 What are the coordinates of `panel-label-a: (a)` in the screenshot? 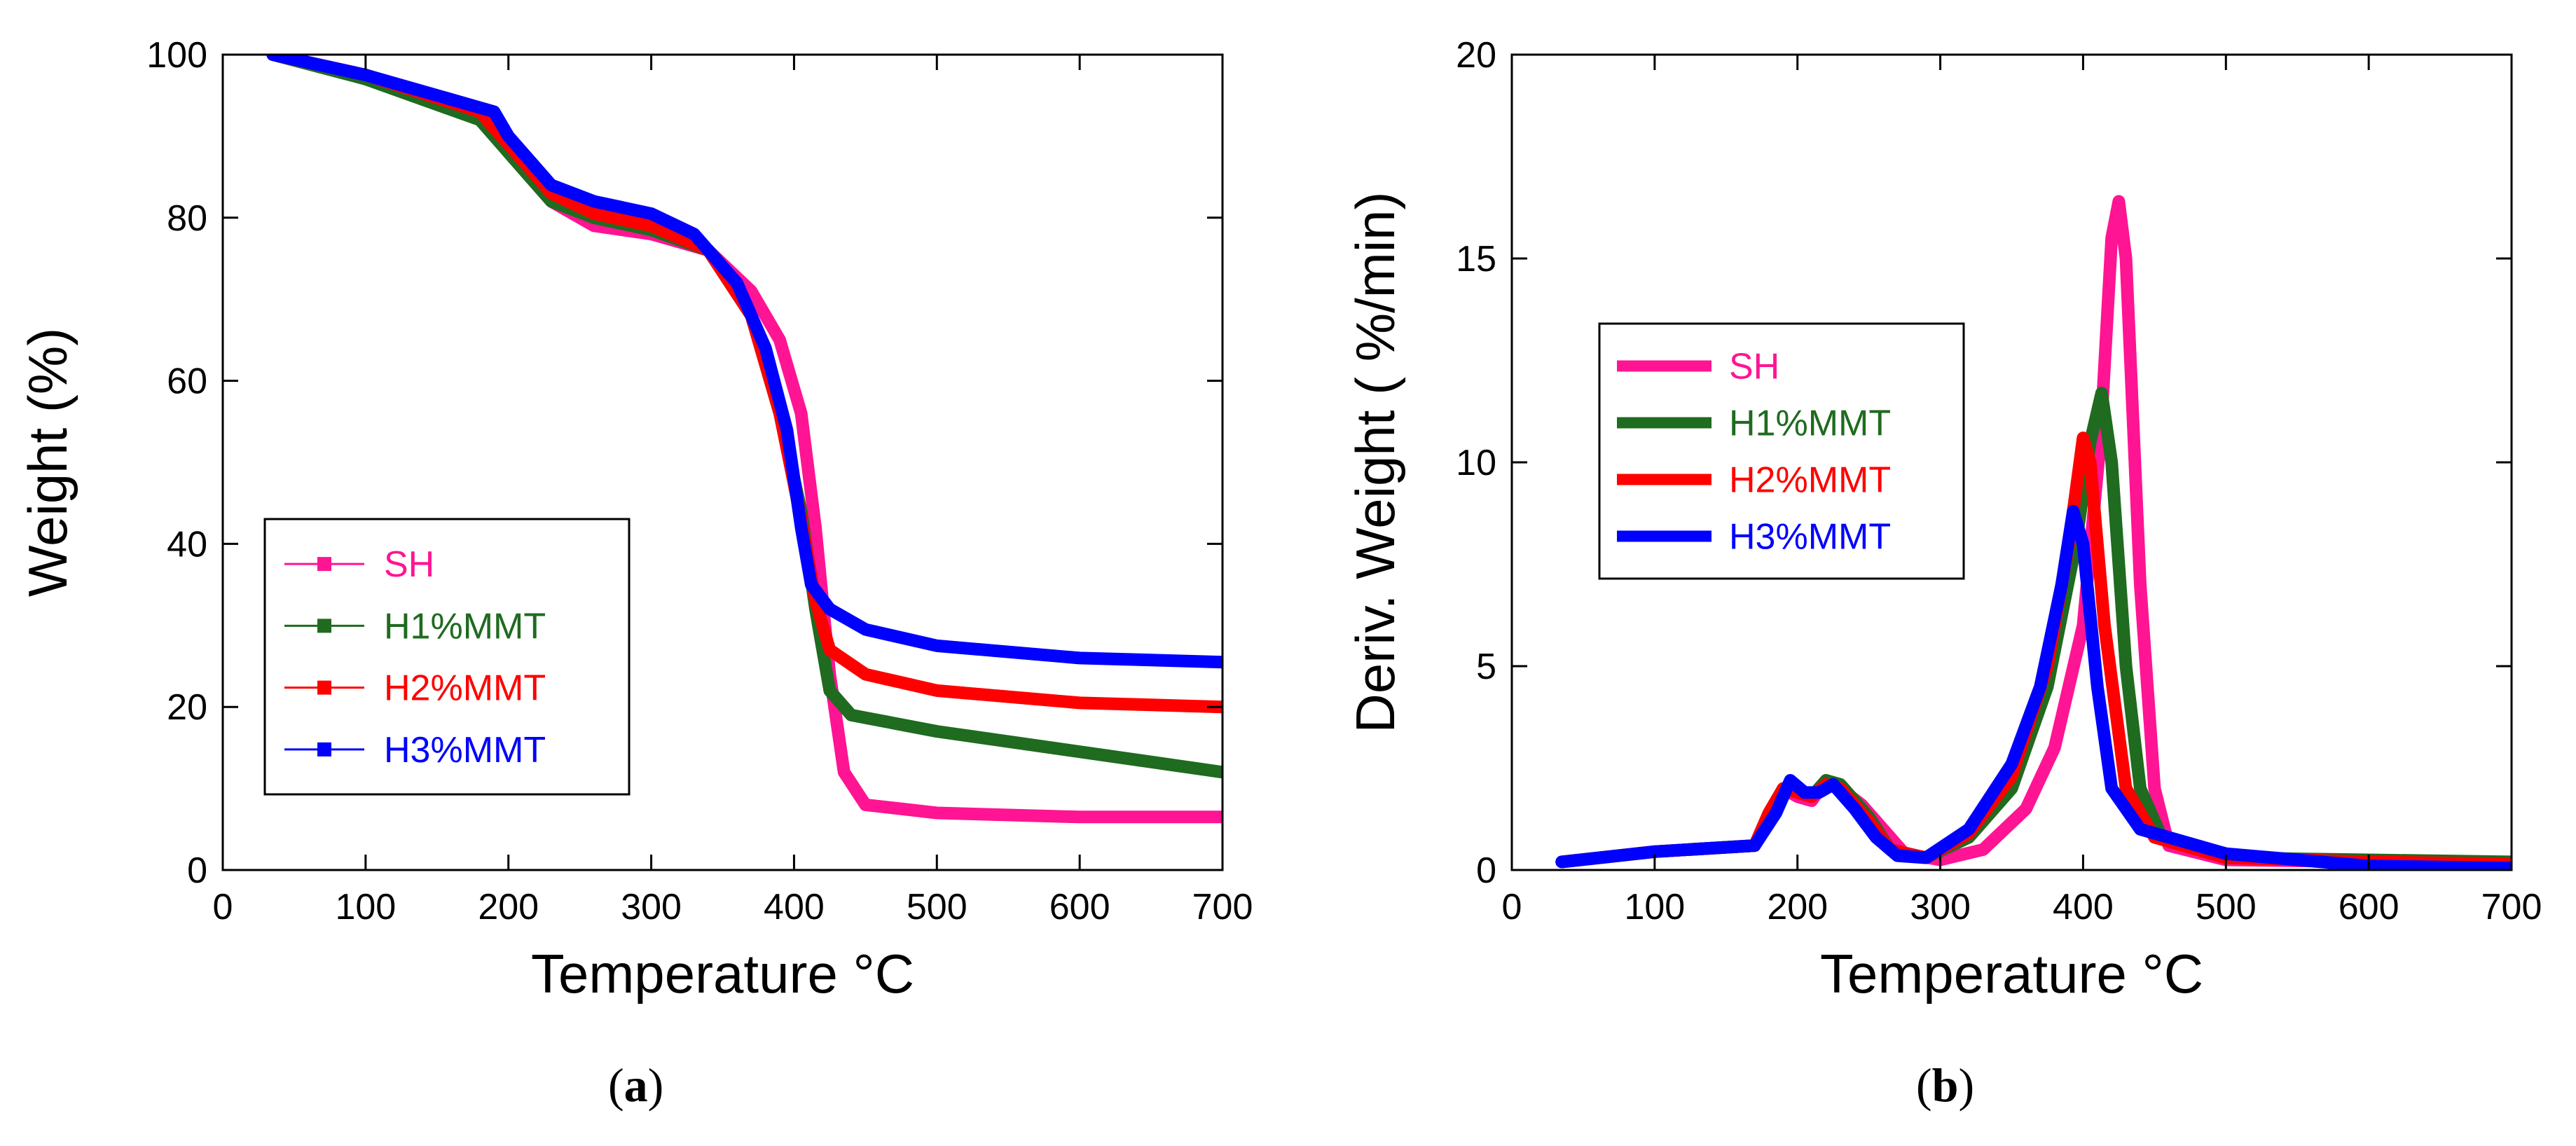 It's located at (636, 1085).